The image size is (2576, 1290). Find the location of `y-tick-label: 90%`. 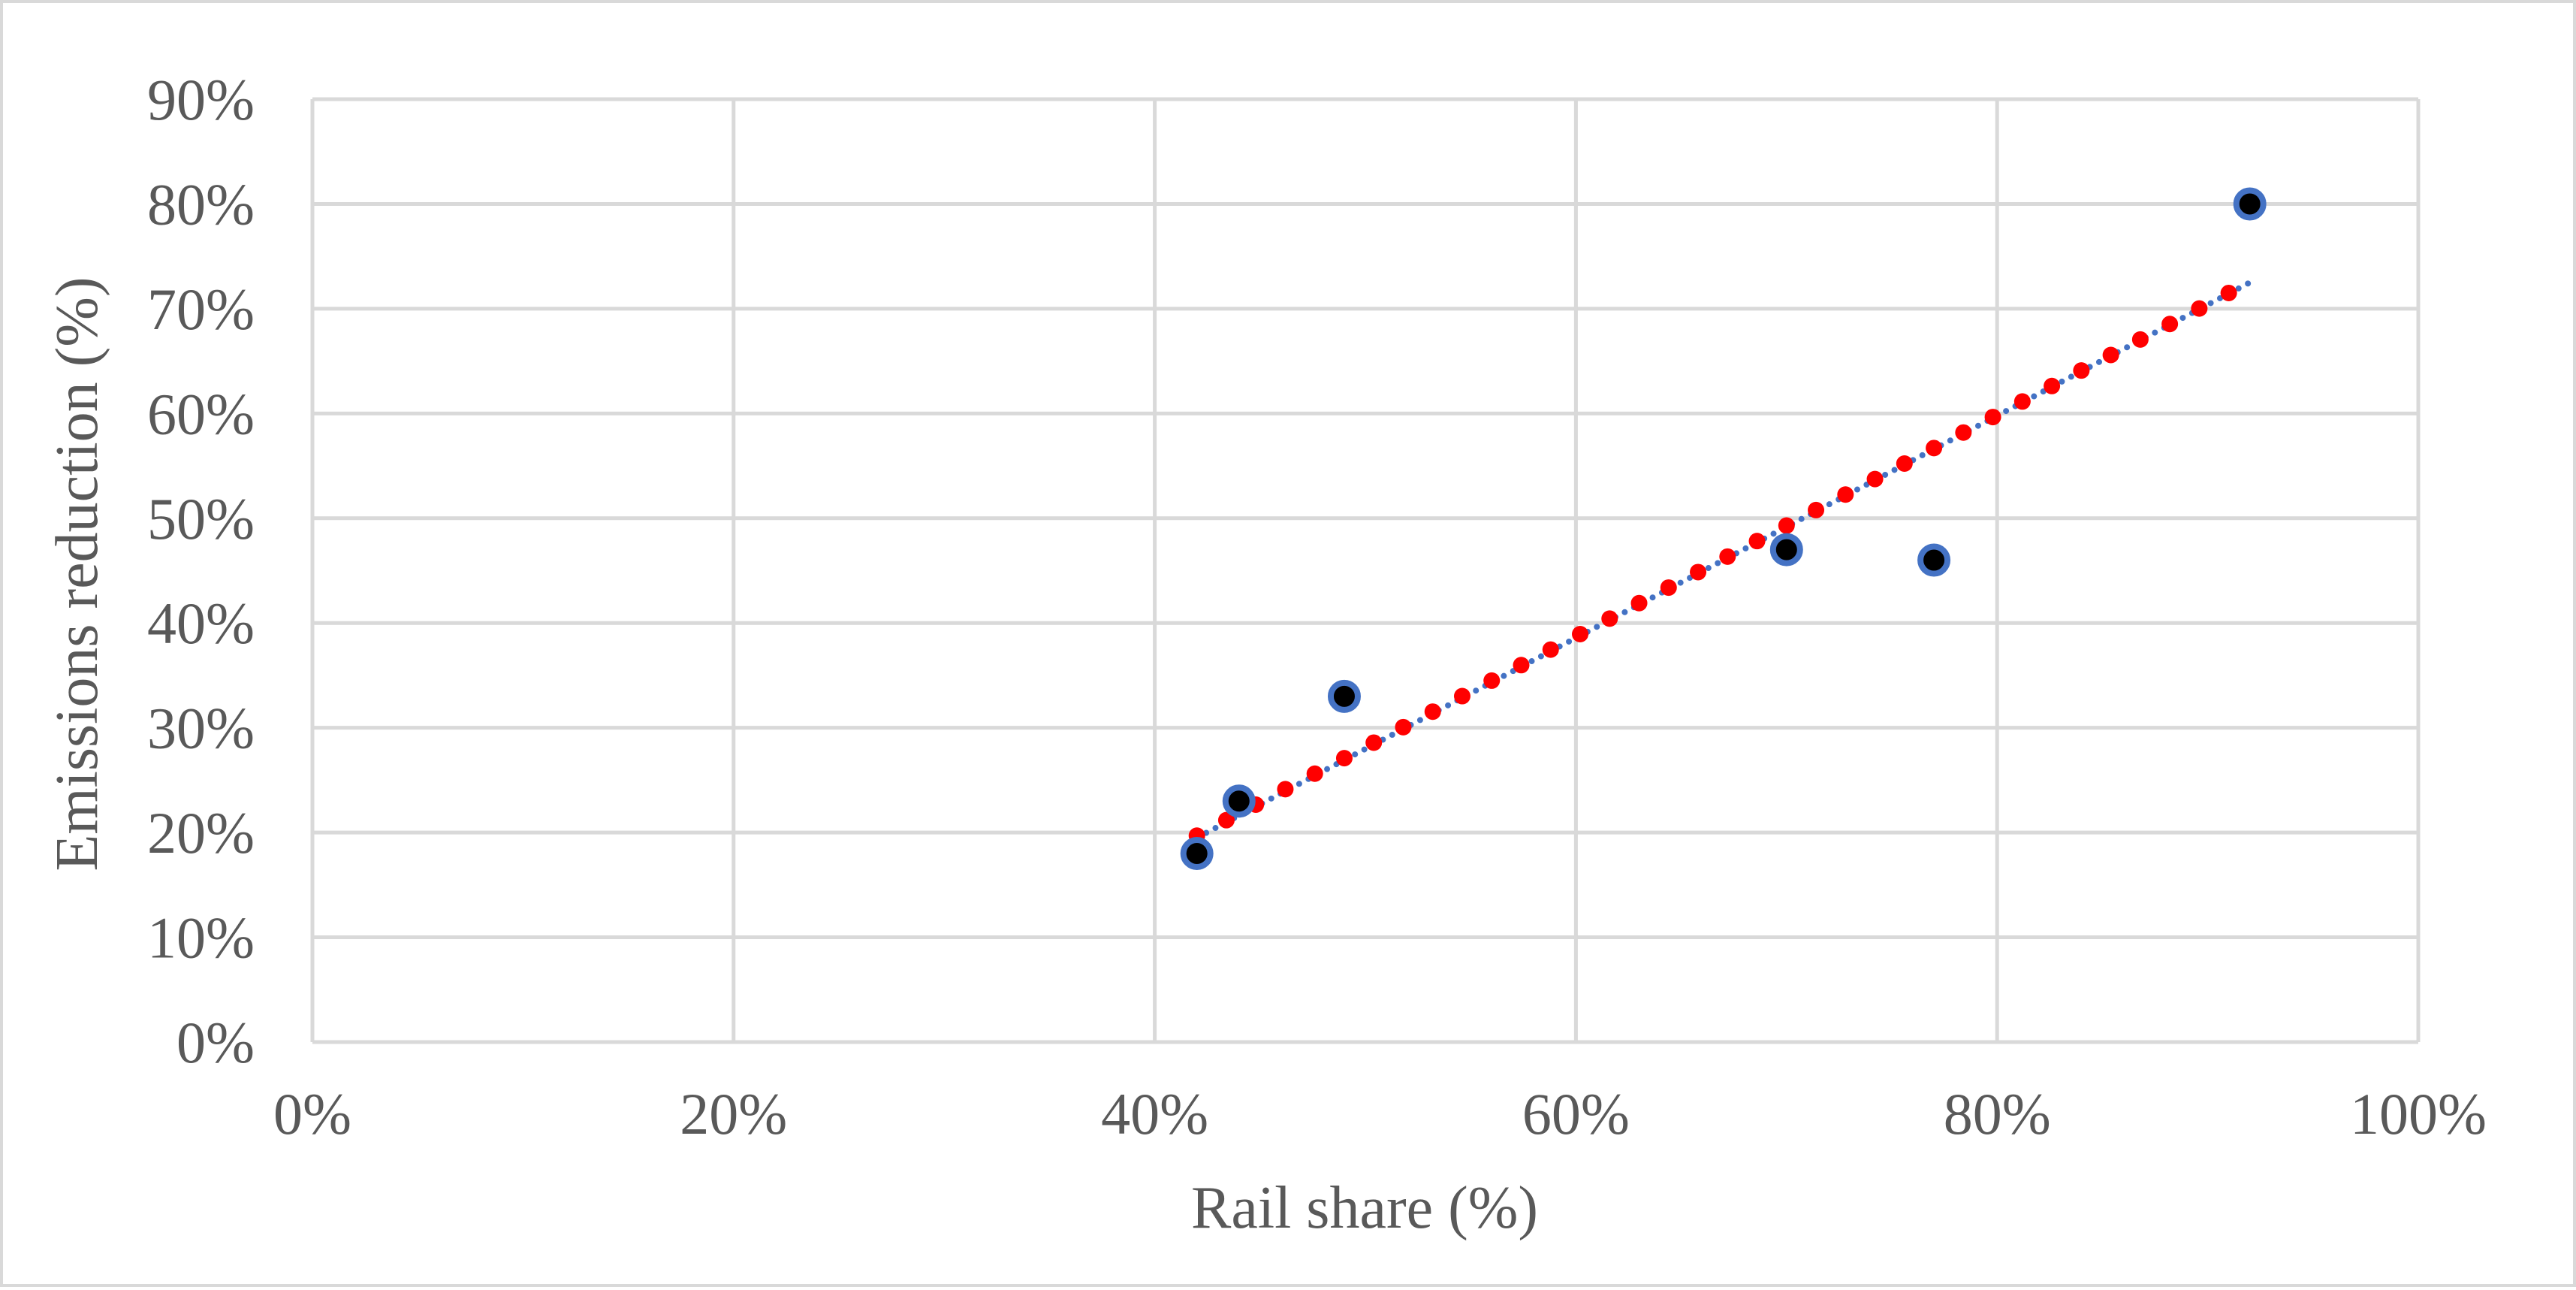

y-tick-label: 90% is located at coordinates (201, 99).